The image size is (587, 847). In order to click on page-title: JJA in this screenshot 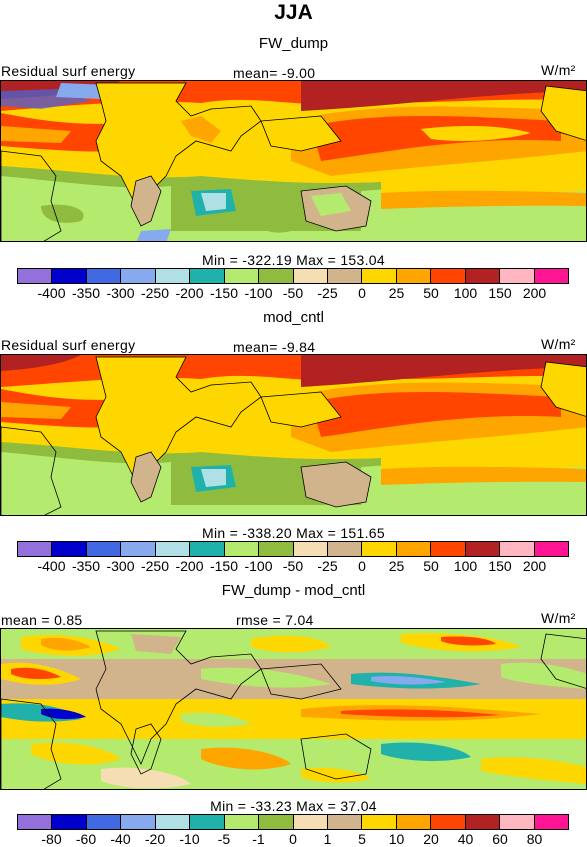, I will do `click(293, 12)`.